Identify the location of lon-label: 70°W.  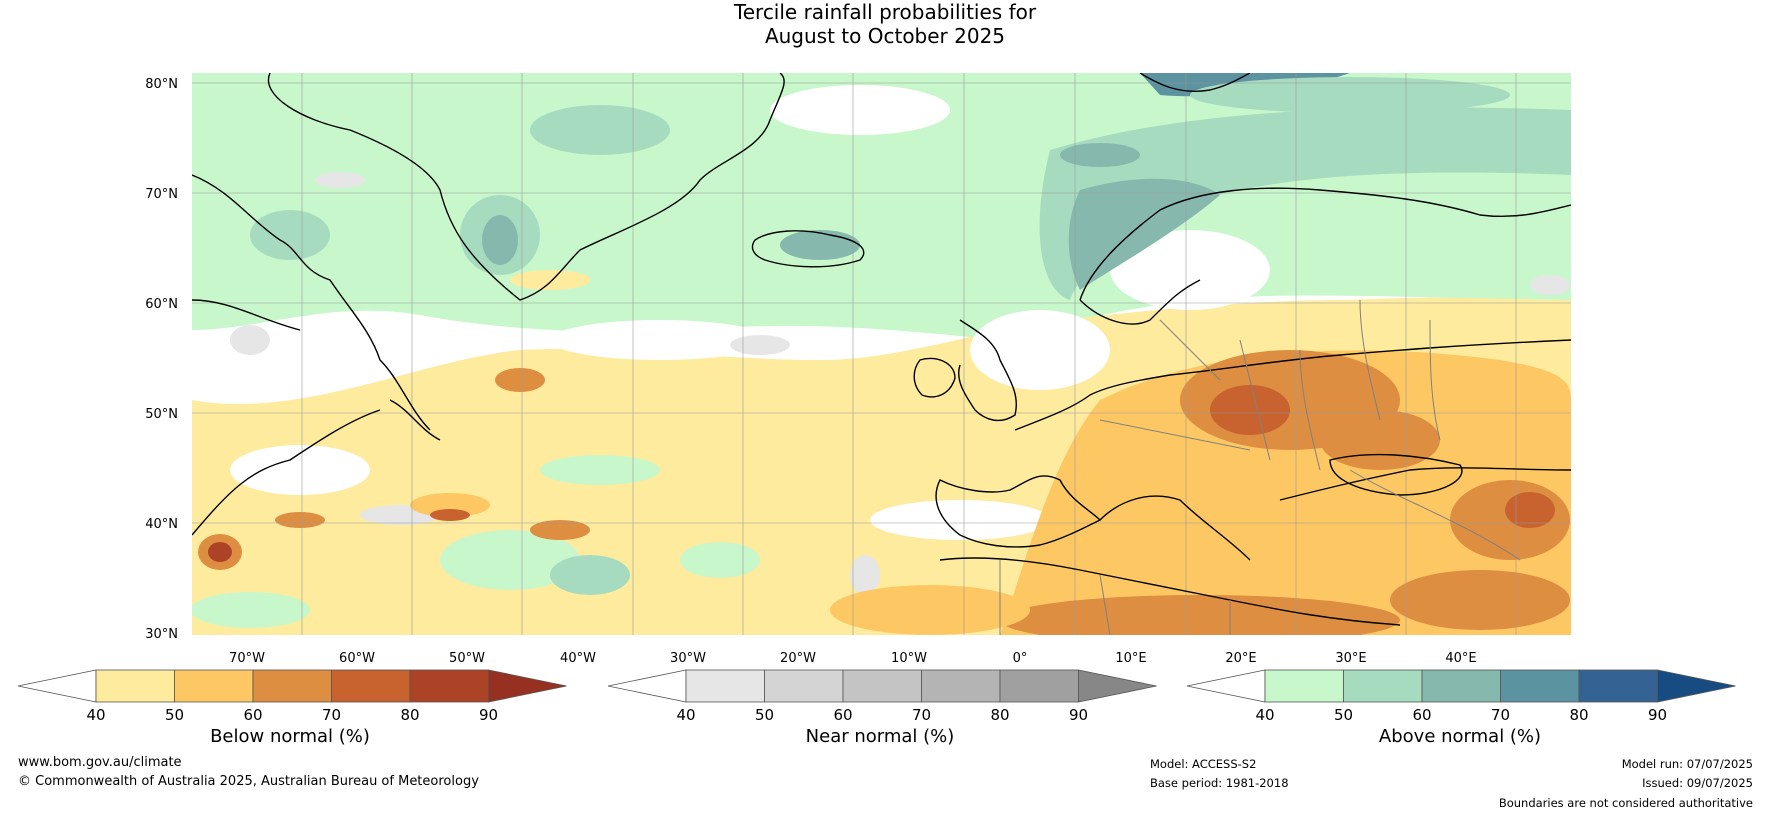
(247, 658).